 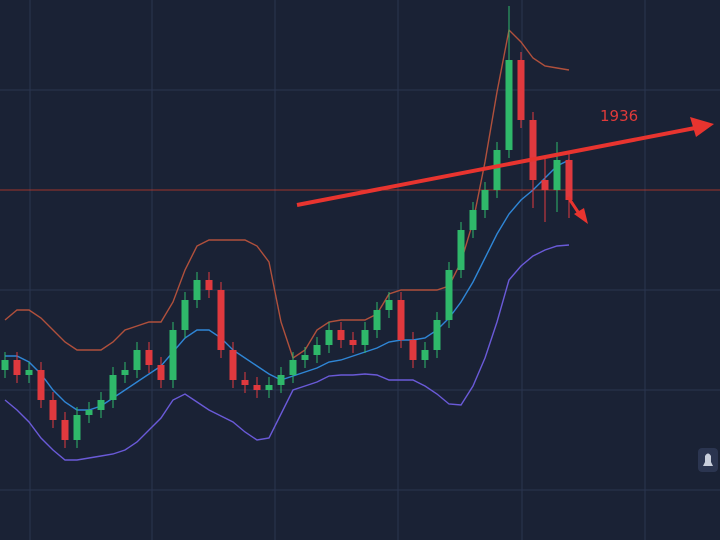 What do you see at coordinates (619, 116) in the screenshot?
I see `price-label: 1936` at bounding box center [619, 116].